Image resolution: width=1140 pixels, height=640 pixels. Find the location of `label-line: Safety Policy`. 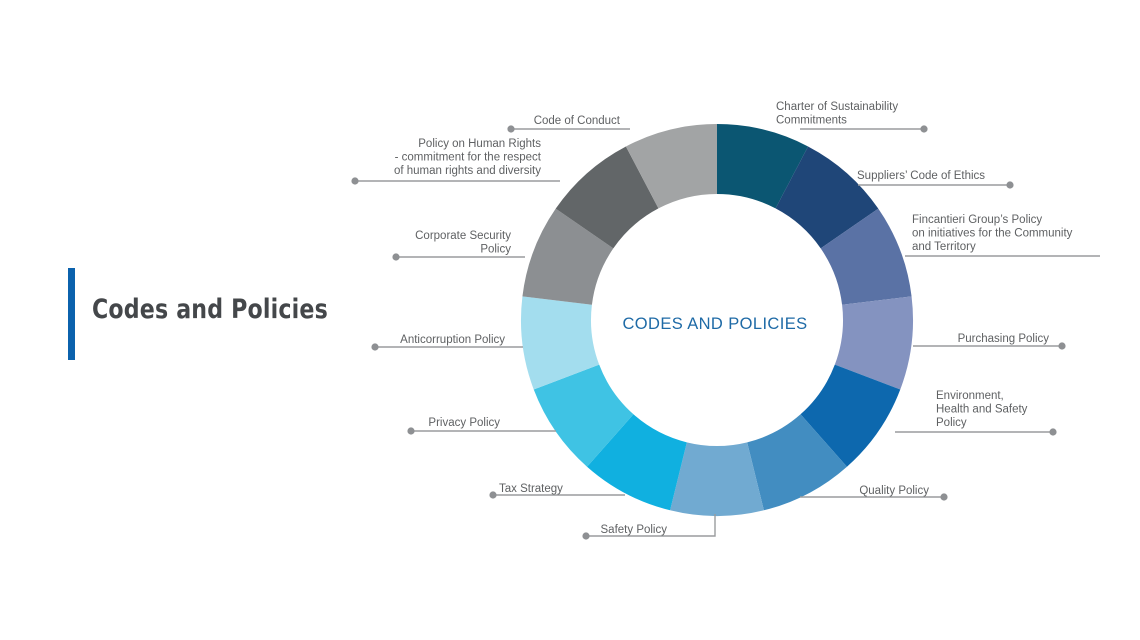

label-line: Safety Policy is located at coordinates (634, 530).